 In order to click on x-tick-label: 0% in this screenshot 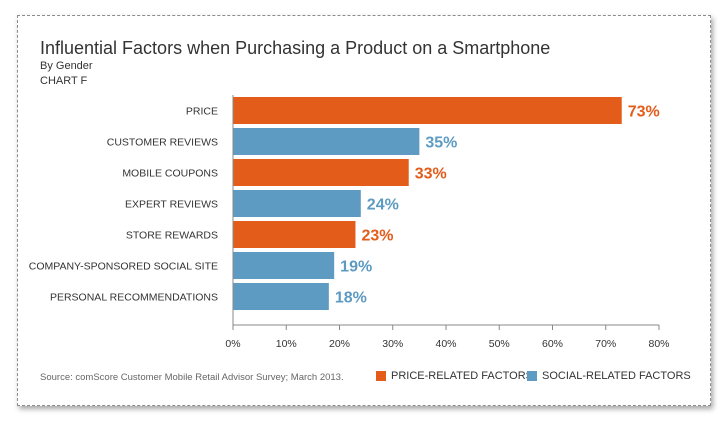, I will do `click(232, 344)`.